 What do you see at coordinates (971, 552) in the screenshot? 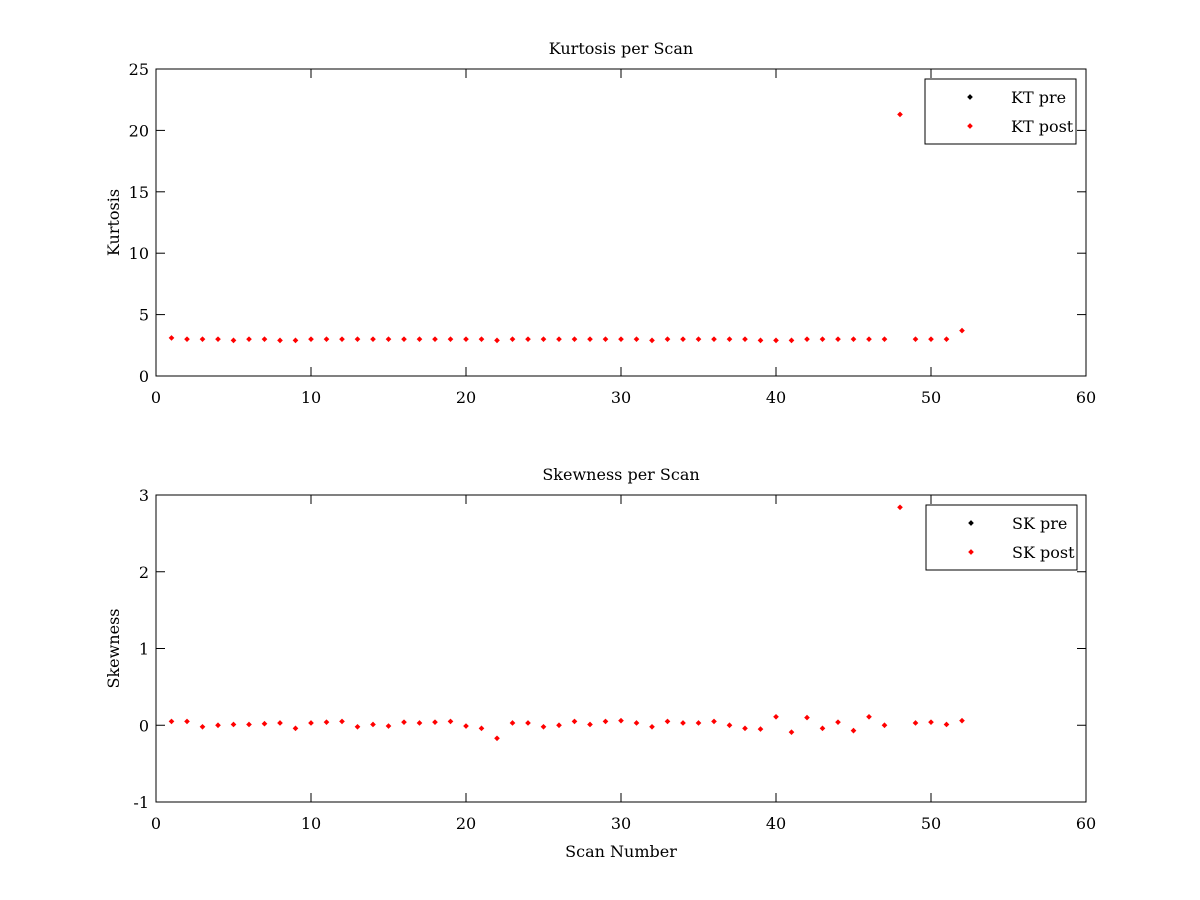
I see `legend-marker` at bounding box center [971, 552].